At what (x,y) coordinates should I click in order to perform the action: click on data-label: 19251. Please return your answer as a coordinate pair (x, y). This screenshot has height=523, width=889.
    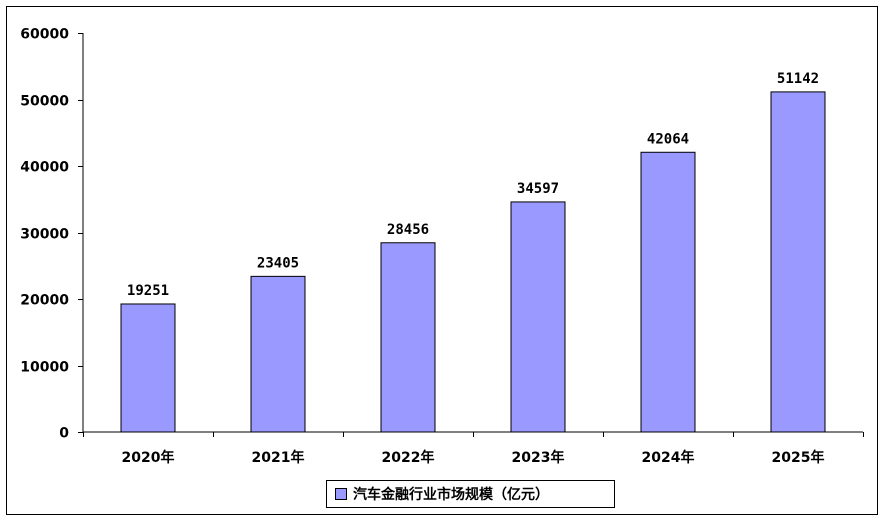
    Looking at the image, I should click on (148, 291).